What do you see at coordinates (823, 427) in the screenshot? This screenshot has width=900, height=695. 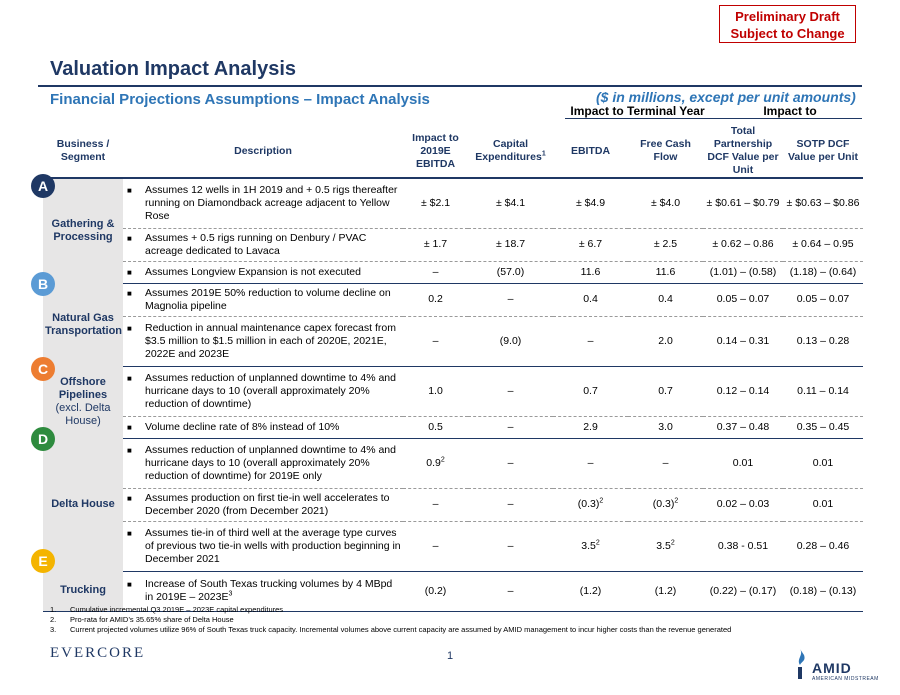 I see `sotp-cell: 0.35 – 0.45` at bounding box center [823, 427].